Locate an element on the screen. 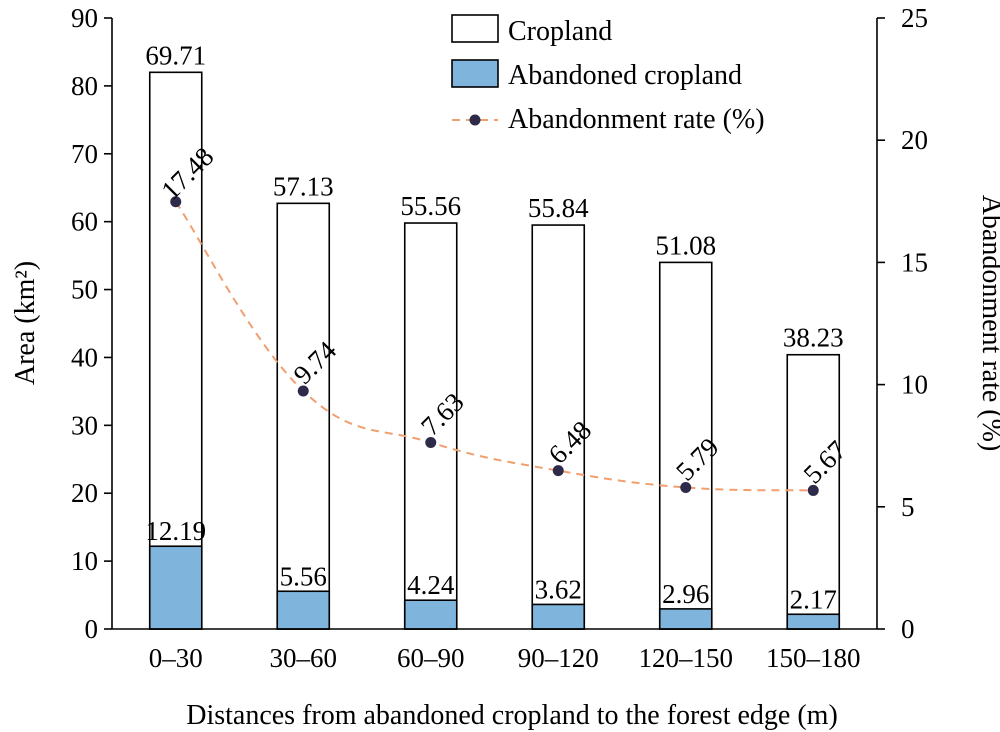  y2-tick-label: 5 is located at coordinates (908, 507).